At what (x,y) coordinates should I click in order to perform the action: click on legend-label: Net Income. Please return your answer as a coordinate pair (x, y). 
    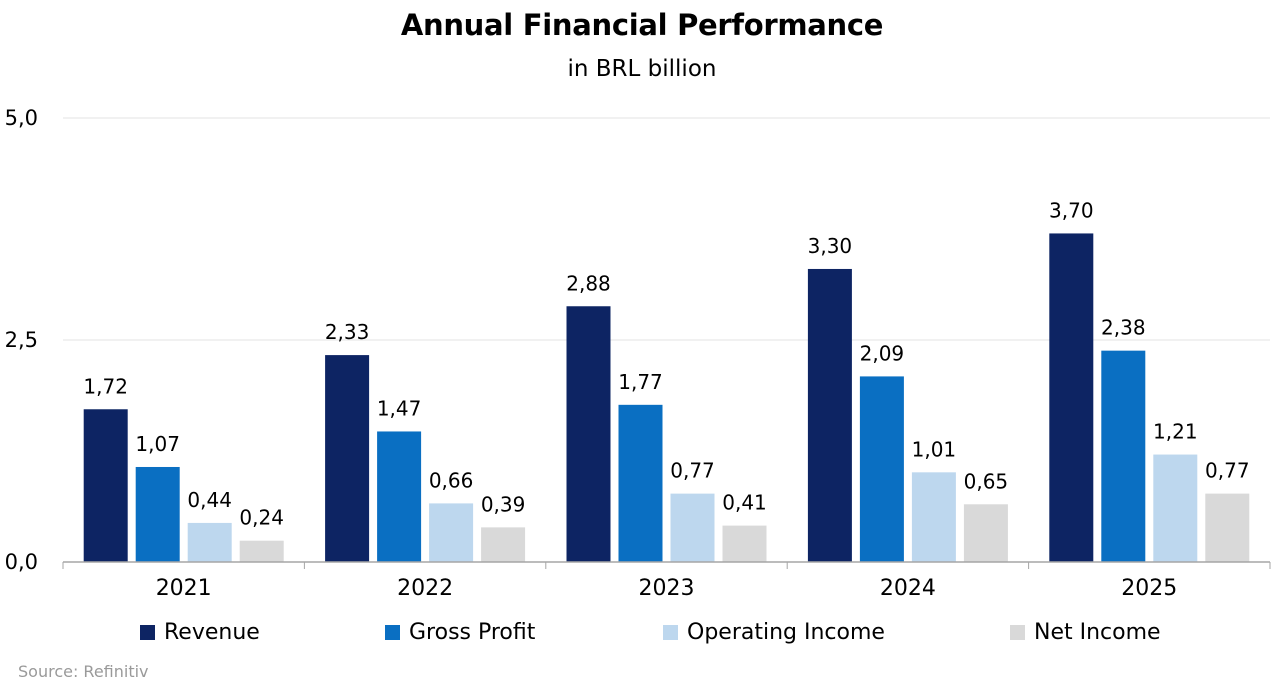
    Looking at the image, I should click on (1097, 632).